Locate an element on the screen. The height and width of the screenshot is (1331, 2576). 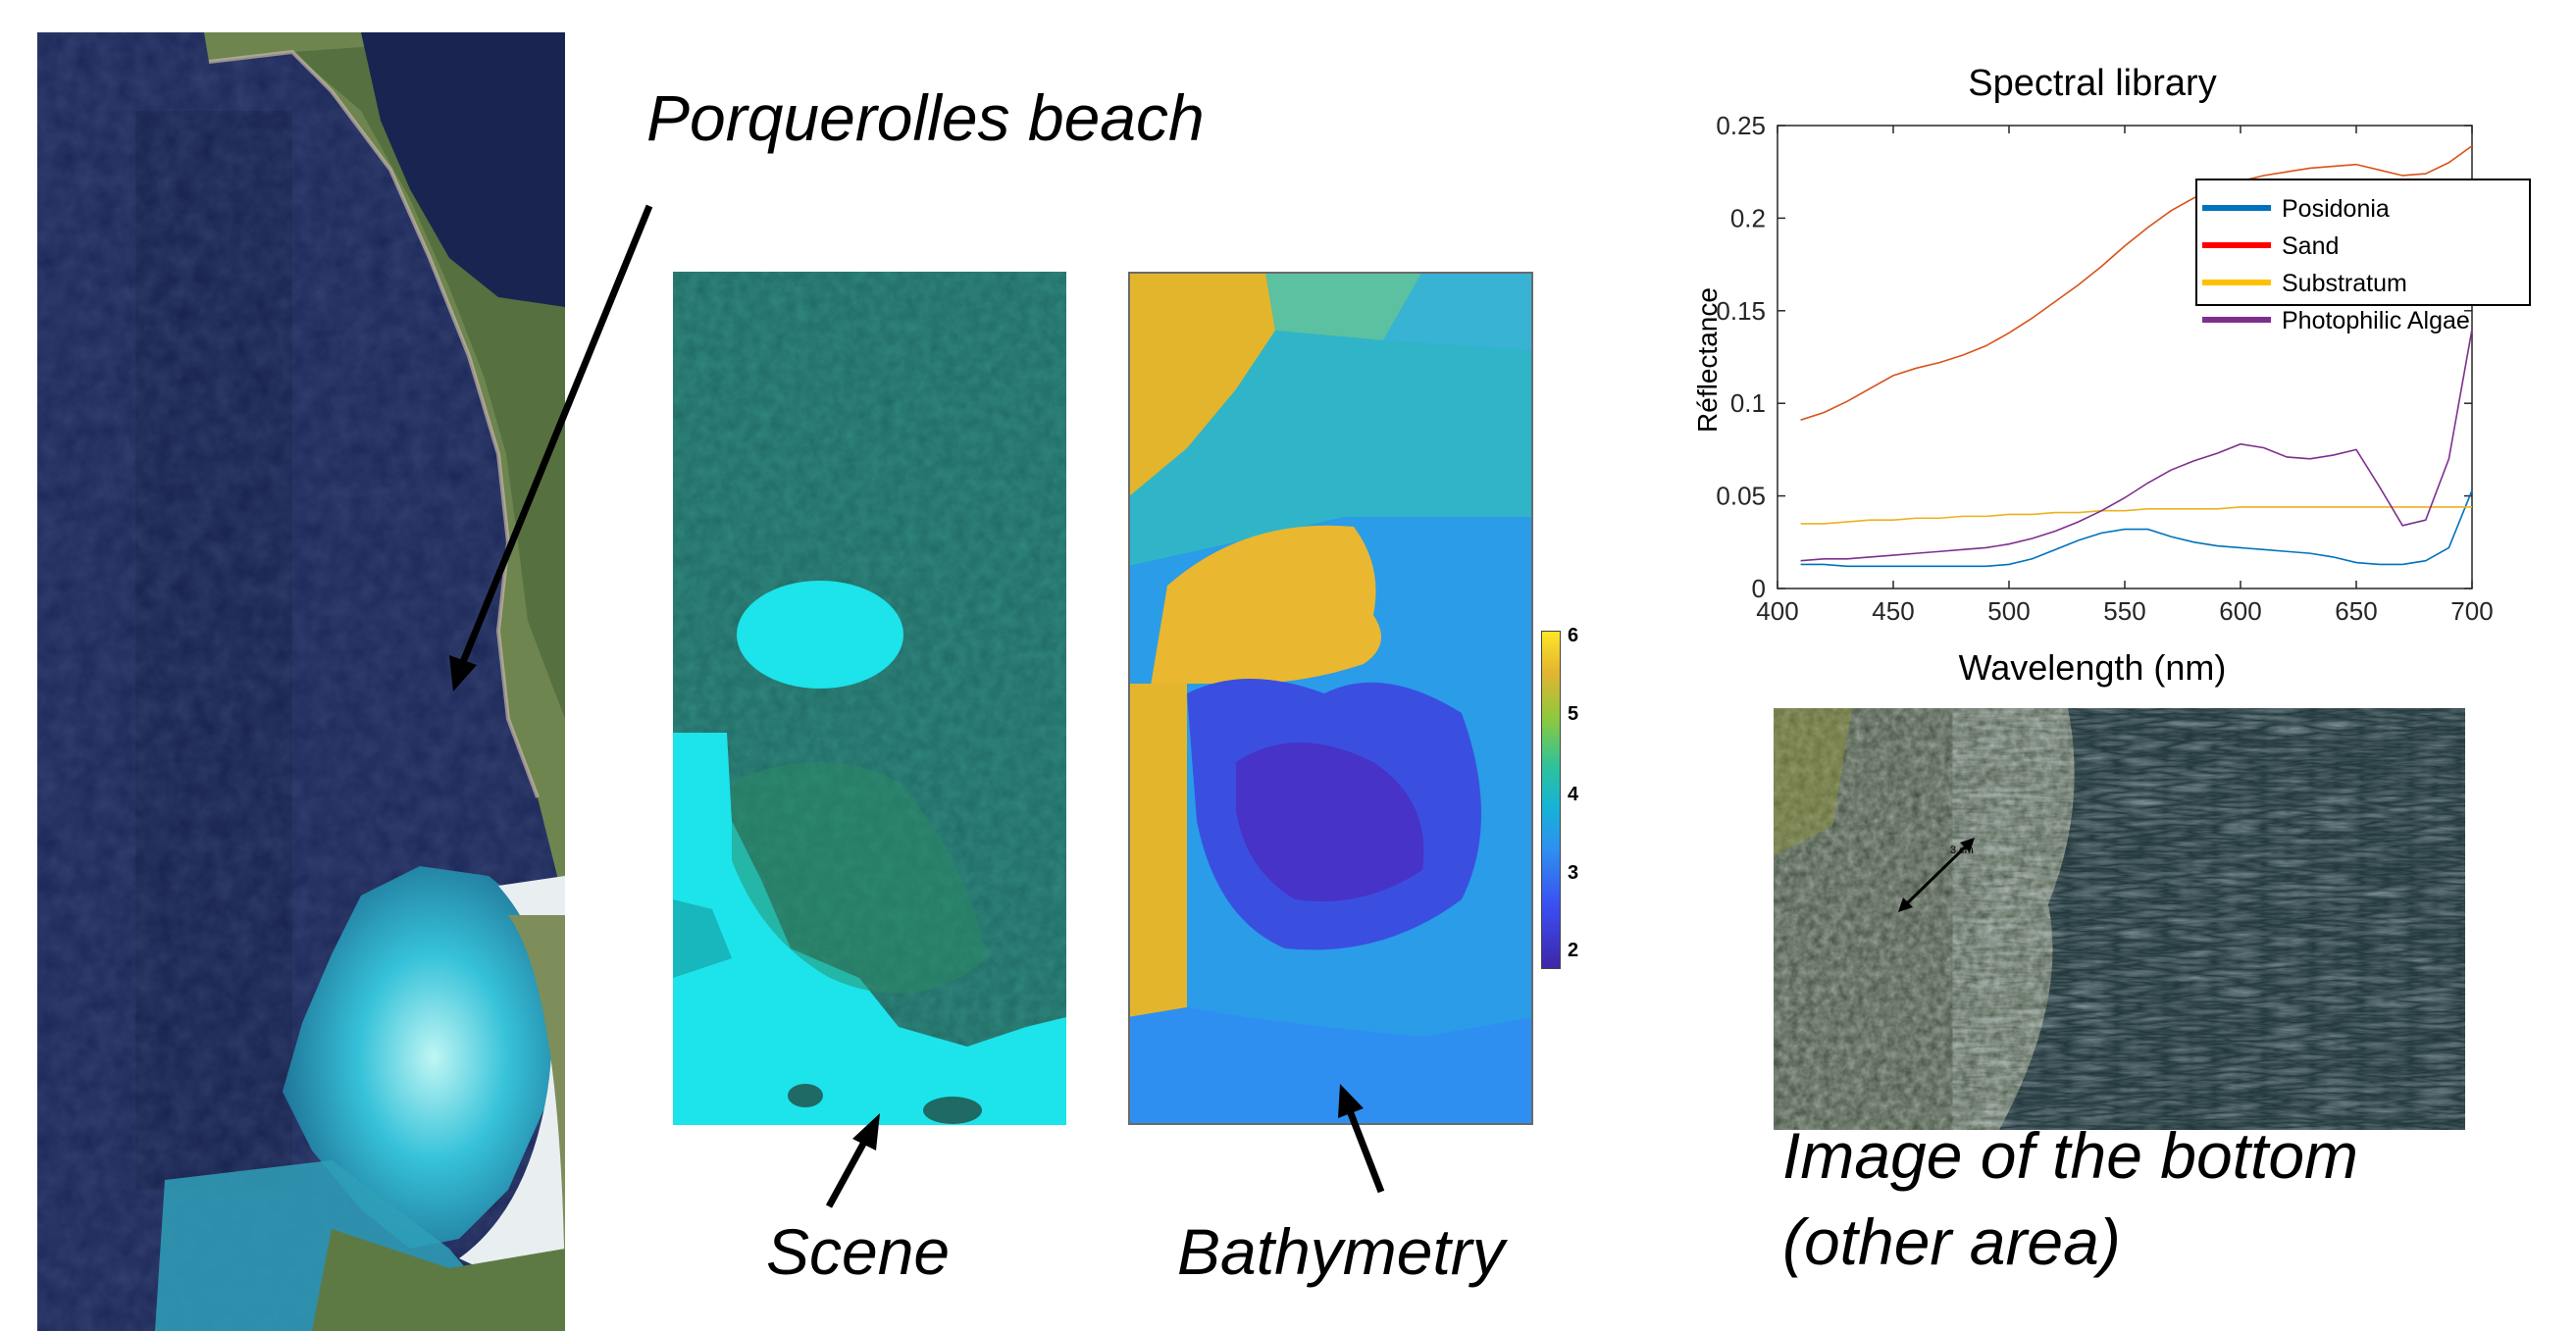
x-tick-label: 700 is located at coordinates (2471, 611).